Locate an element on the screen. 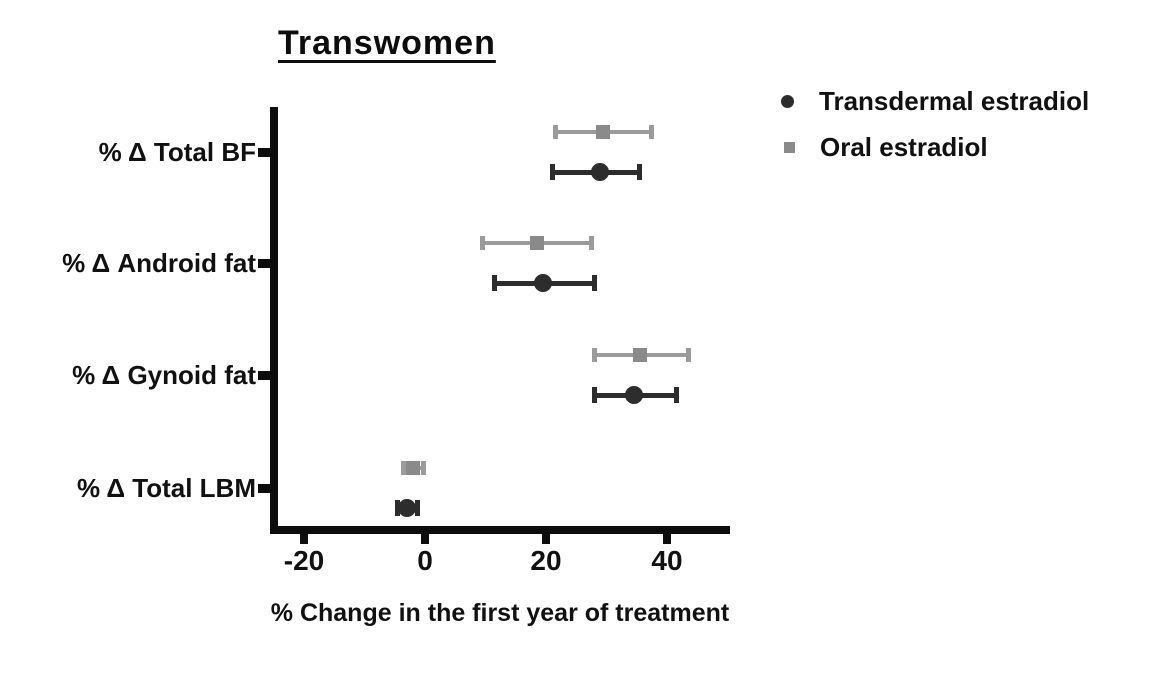  square-marker-icon is located at coordinates (789, 147).